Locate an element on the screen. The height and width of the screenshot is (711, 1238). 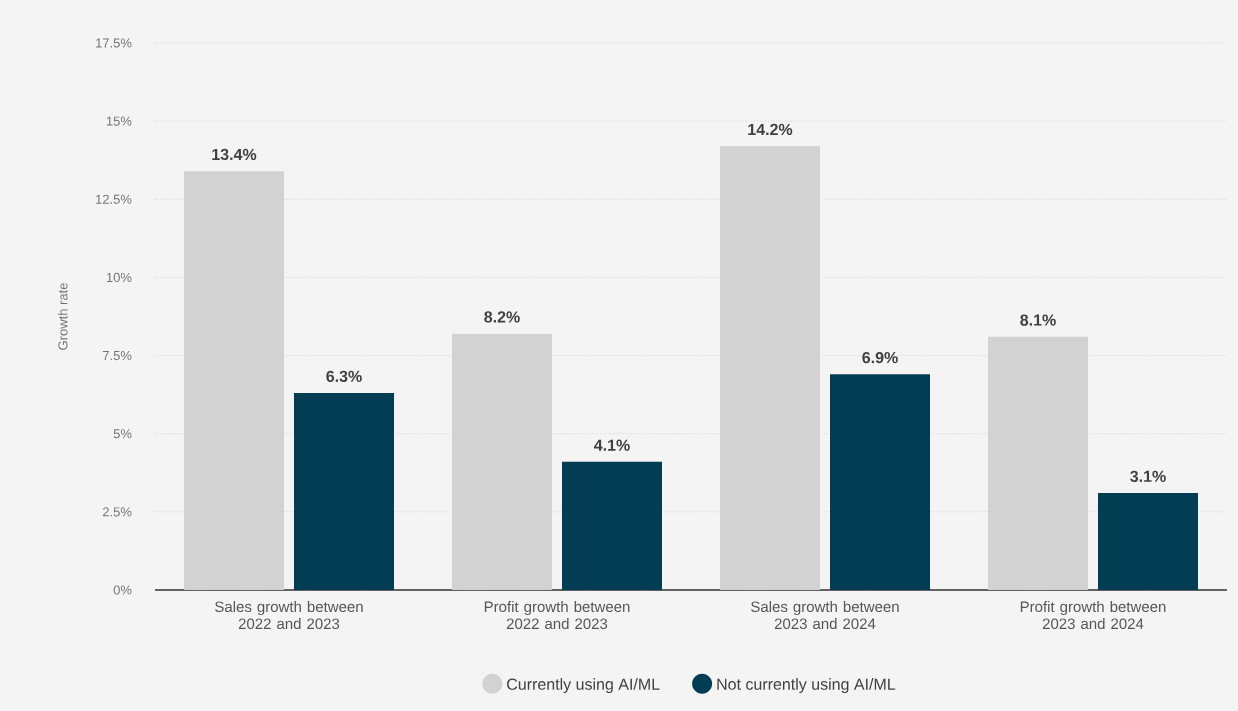
data-label: 8.1% is located at coordinates (1038, 320).